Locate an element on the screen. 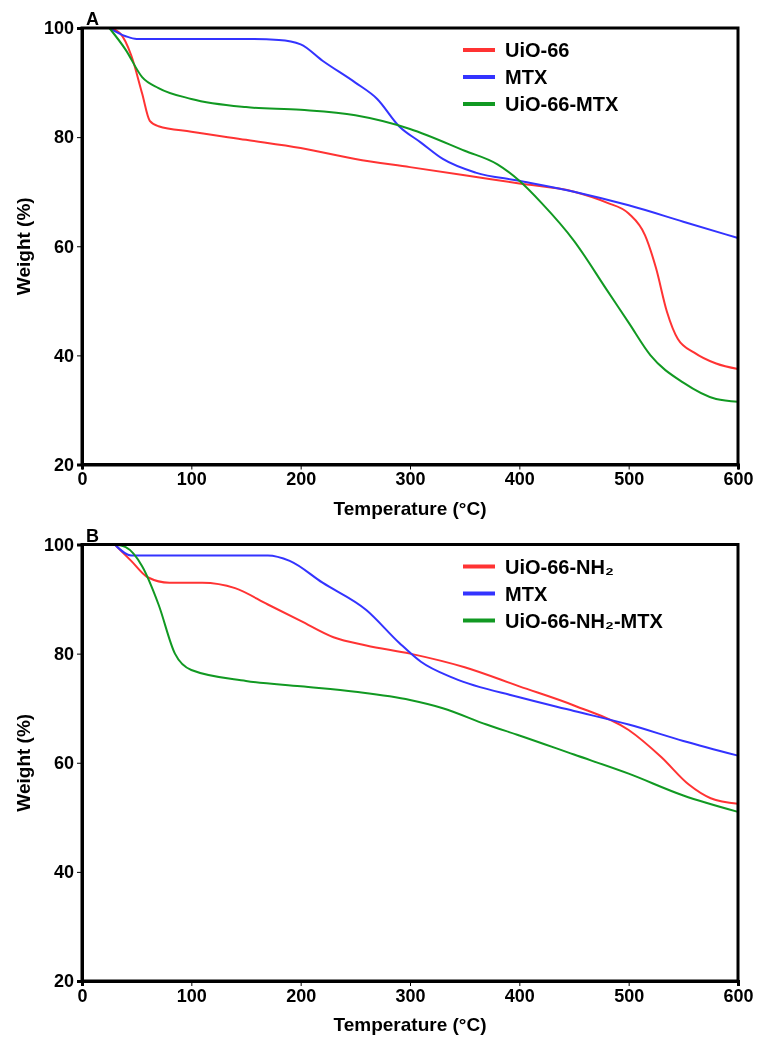 Image resolution: width=762 pixels, height=1053 pixels. chart-title: B is located at coordinates (92, 535).